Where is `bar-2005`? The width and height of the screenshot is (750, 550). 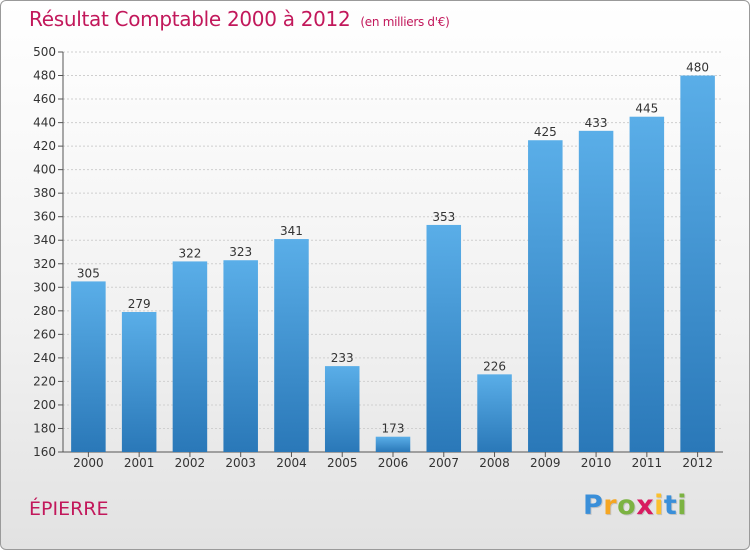
bar-2005 is located at coordinates (342, 409).